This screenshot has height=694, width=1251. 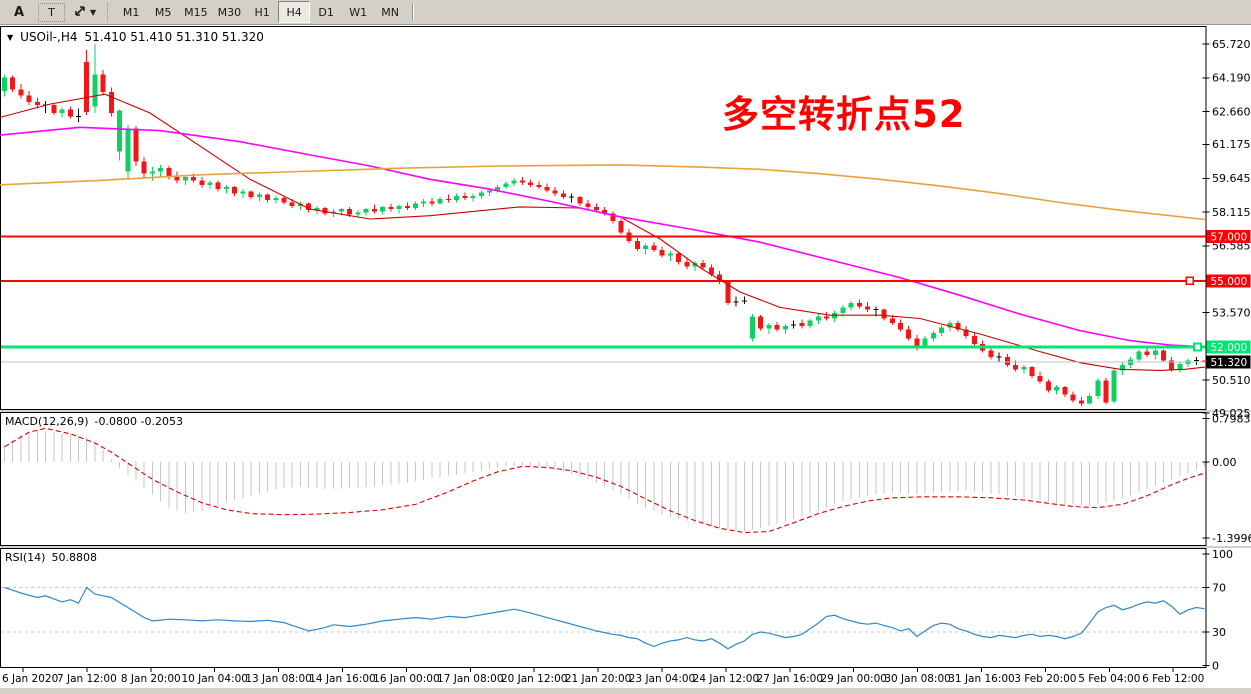 What do you see at coordinates (1231, 44) in the screenshot?
I see `svg-text: 65.720` at bounding box center [1231, 44].